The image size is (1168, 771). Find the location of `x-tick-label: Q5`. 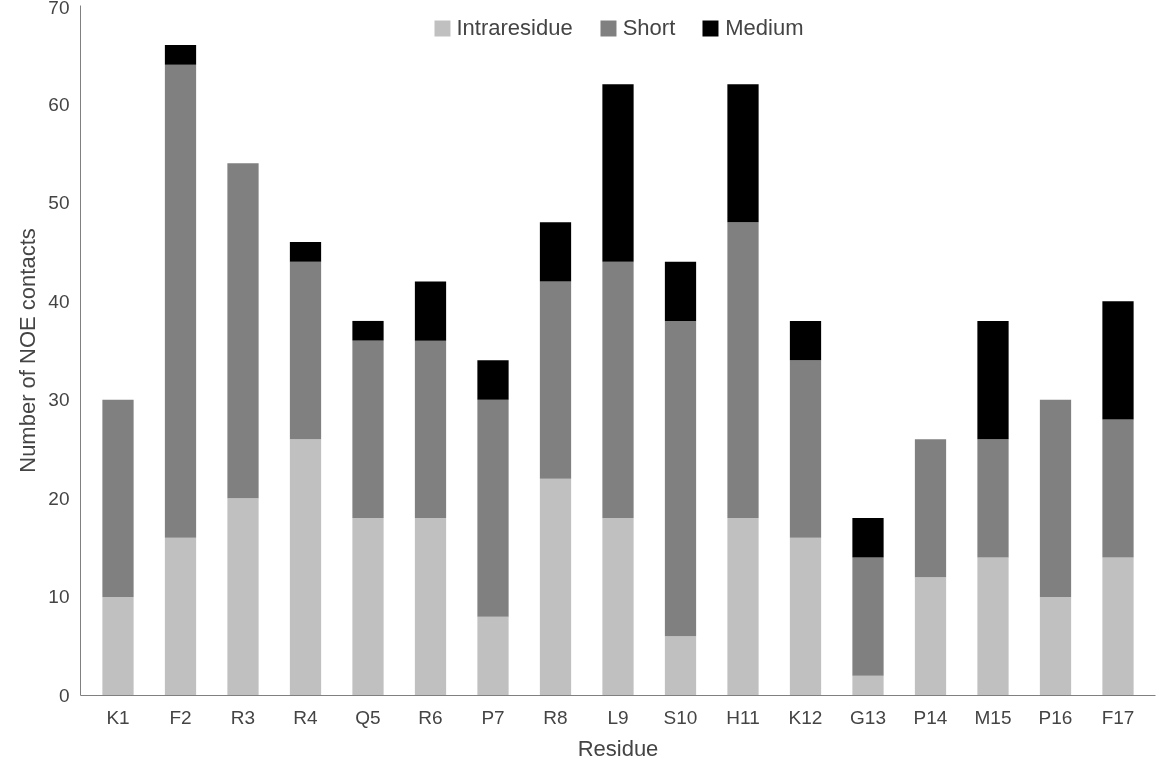

x-tick-label: Q5 is located at coordinates (368, 717).